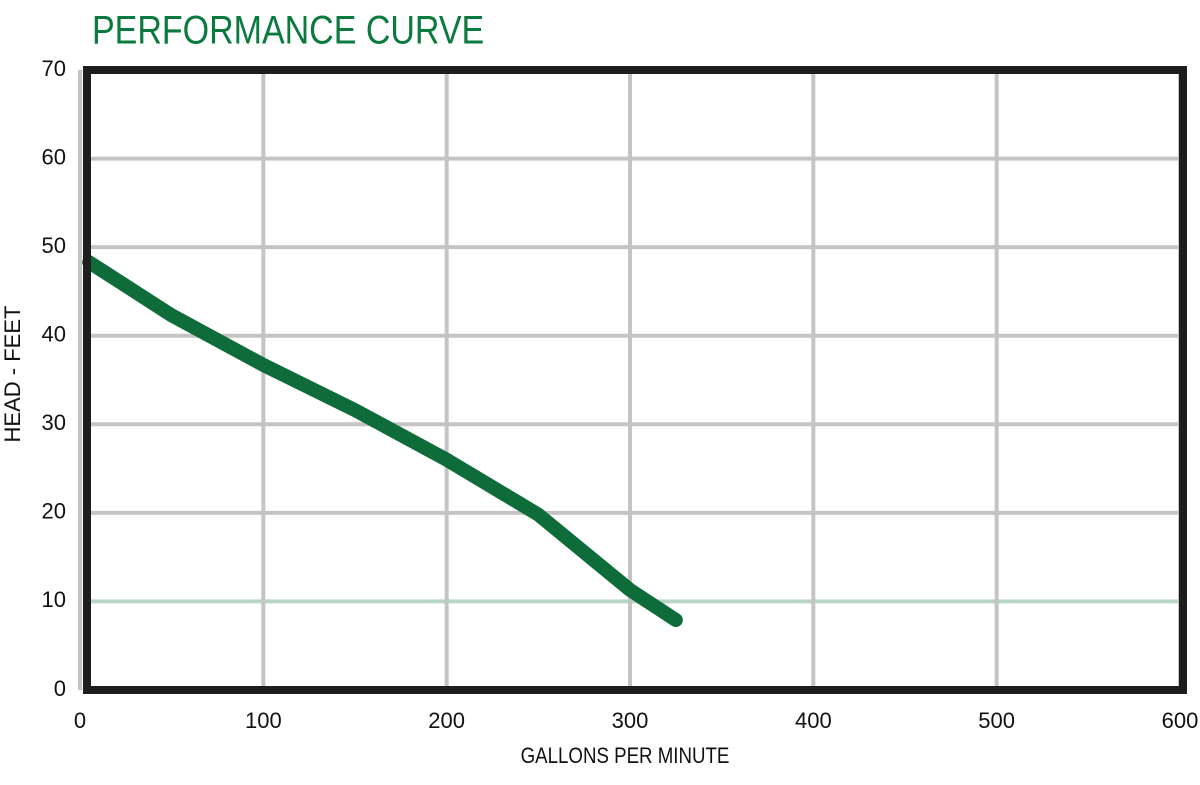  I want to click on x-axis-label: GALLONS PER MINUTE, so click(625, 756).